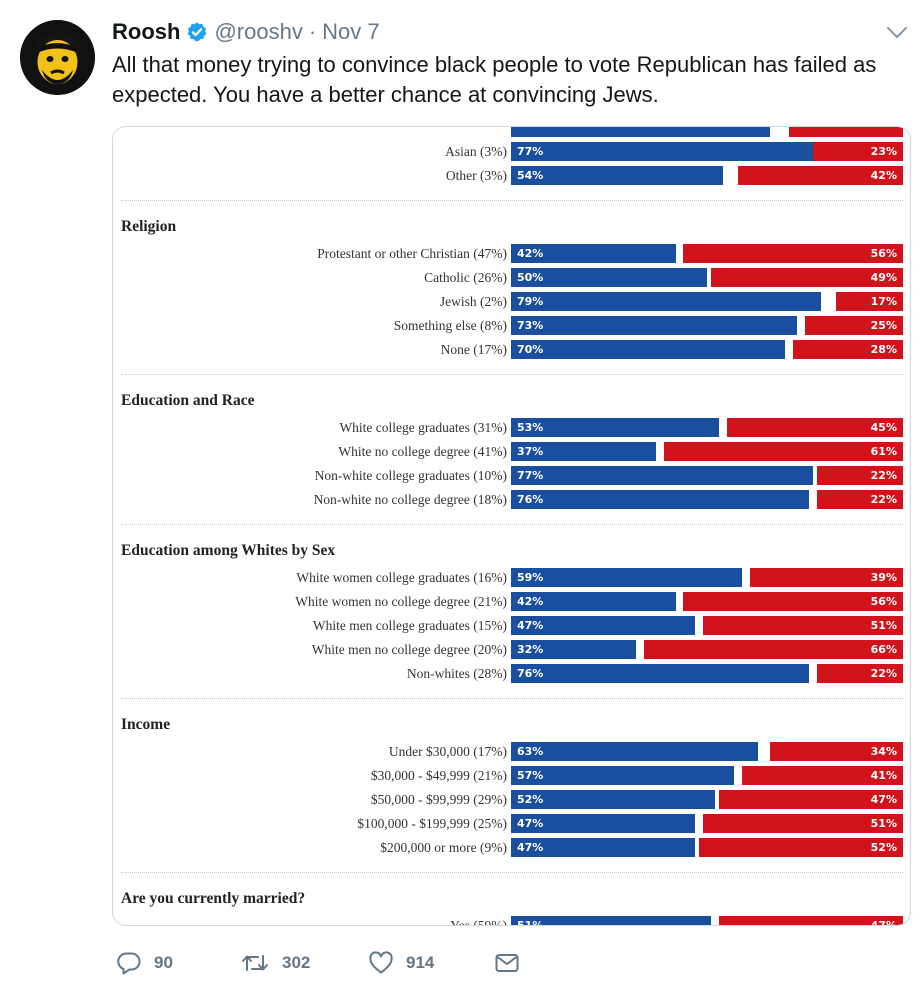 The image size is (924, 992). What do you see at coordinates (869, 301) in the screenshot?
I see `rep-bar: 17%` at bounding box center [869, 301].